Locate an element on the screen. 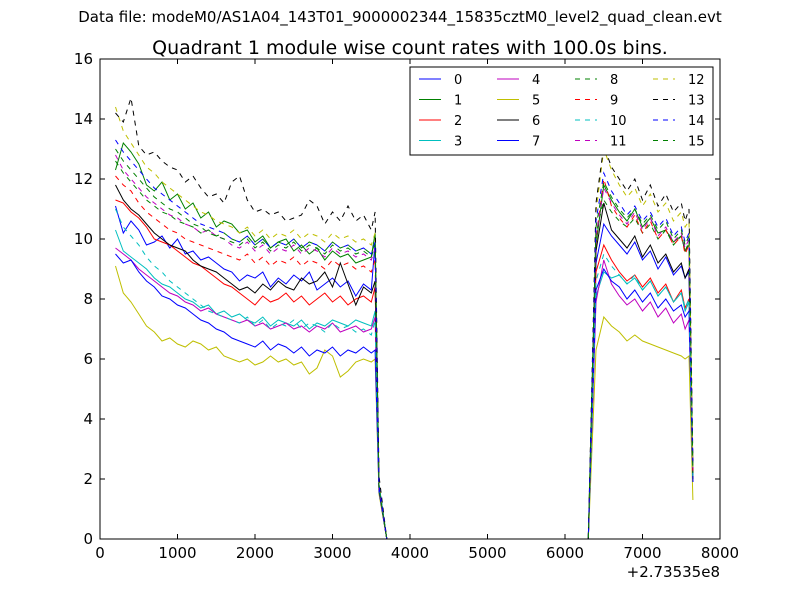  legend-label-11: 11 is located at coordinates (618, 142).